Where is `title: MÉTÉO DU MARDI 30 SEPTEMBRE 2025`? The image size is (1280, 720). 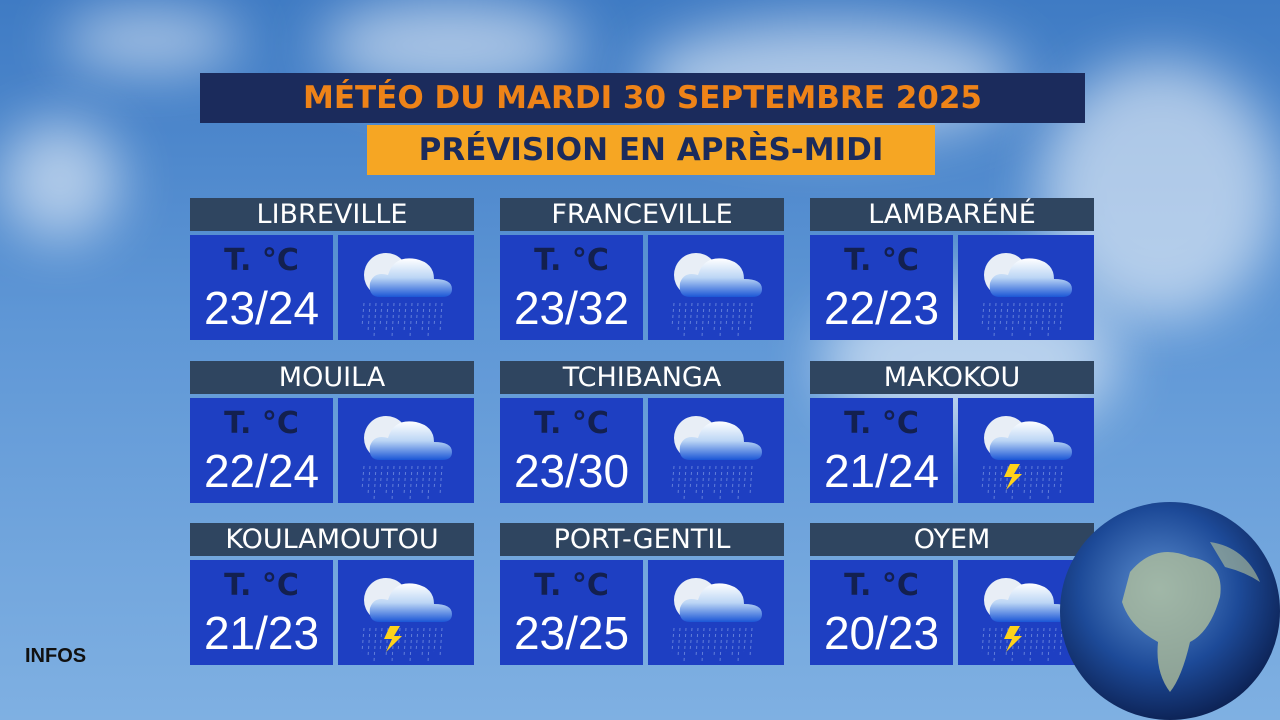 title: MÉTÉO DU MARDI 30 SEPTEMBRE 2025 is located at coordinates (642, 98).